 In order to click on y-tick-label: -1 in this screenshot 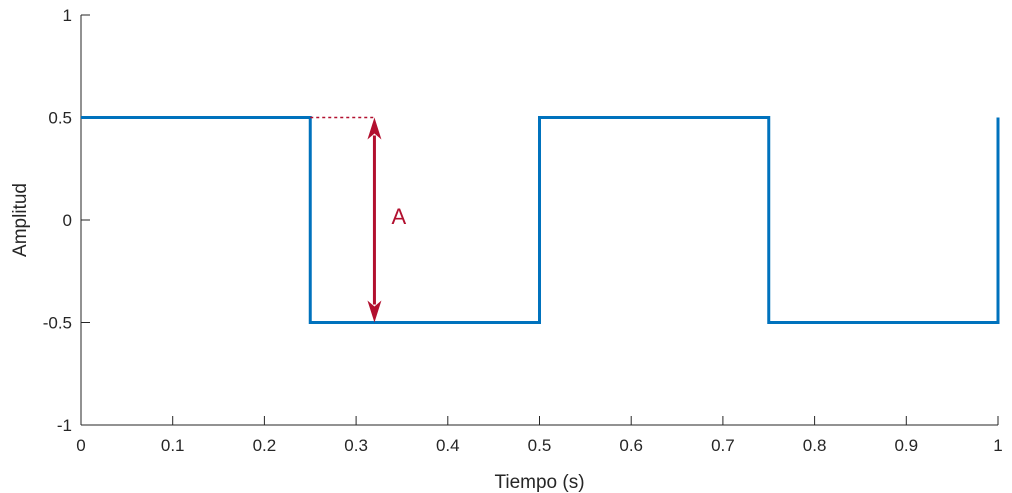, I will do `click(64, 425)`.